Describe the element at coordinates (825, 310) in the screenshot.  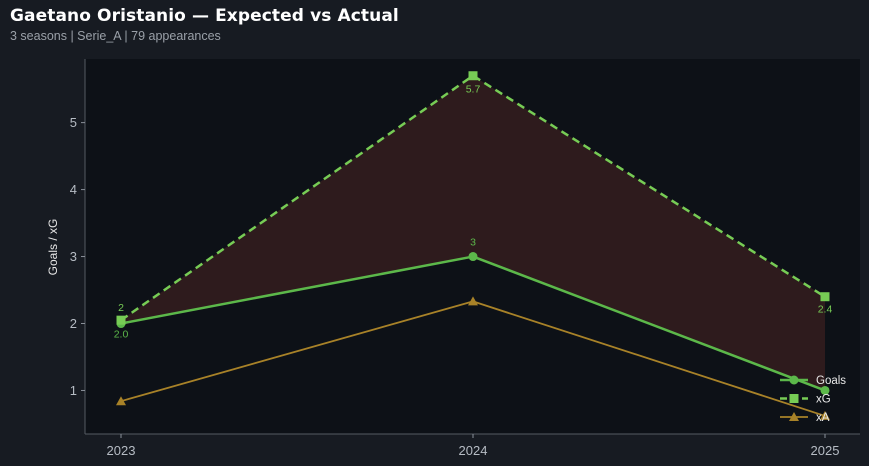
I see `data-label-xg: 2.4` at that location.